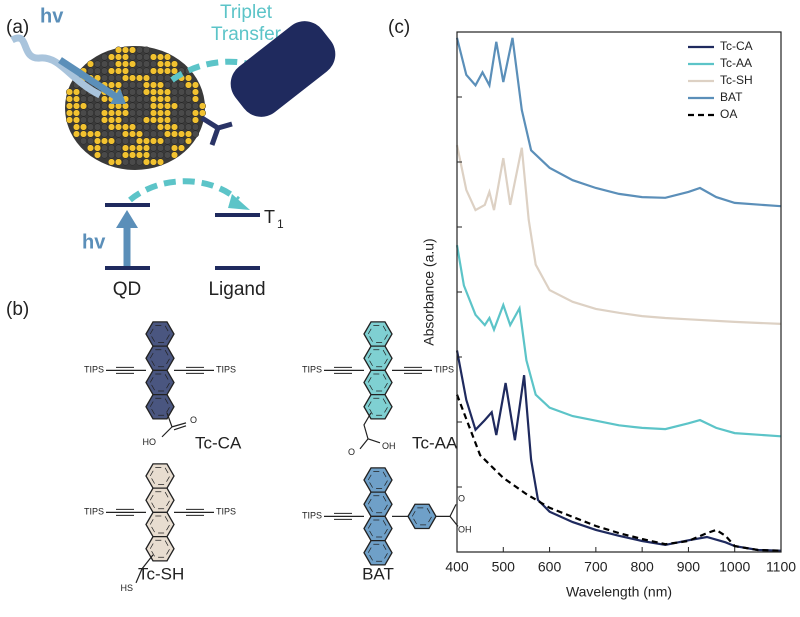  Describe the element at coordinates (52, 16) in the screenshot. I see `hv-label: hv` at that location.